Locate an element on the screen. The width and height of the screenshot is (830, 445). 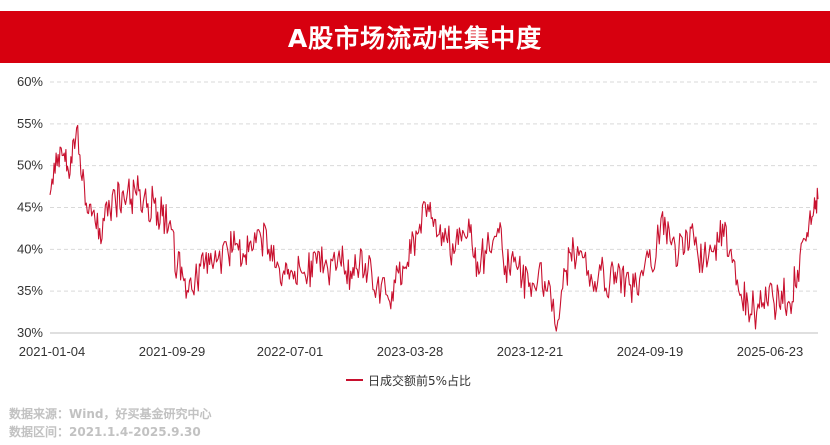
x-tick-label: 2023-03-28 is located at coordinates (410, 351).